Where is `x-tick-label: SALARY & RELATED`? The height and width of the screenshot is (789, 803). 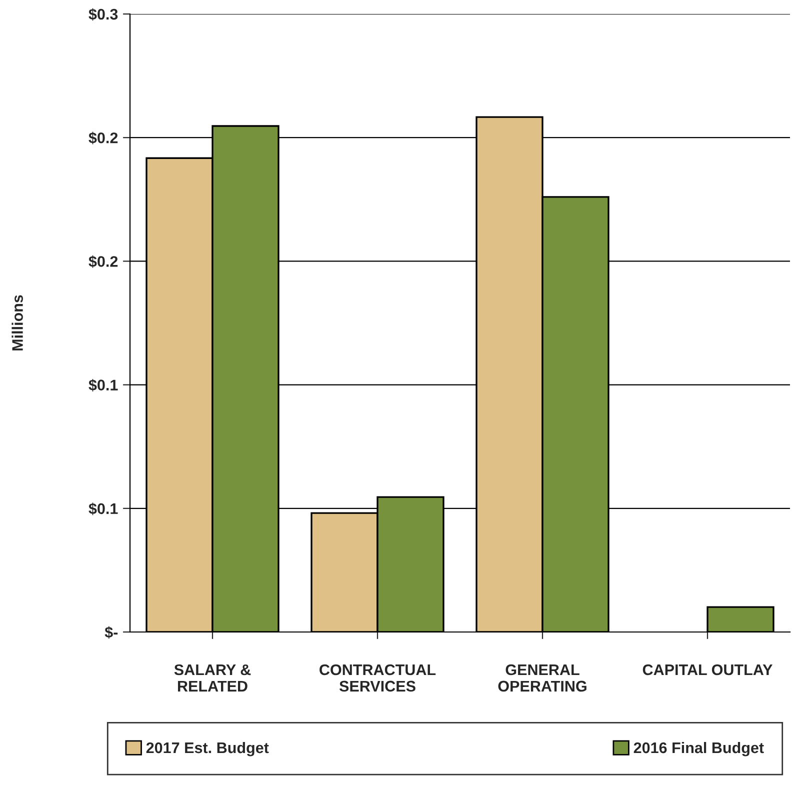
x-tick-label: SALARY & RELATED is located at coordinates (212, 678).